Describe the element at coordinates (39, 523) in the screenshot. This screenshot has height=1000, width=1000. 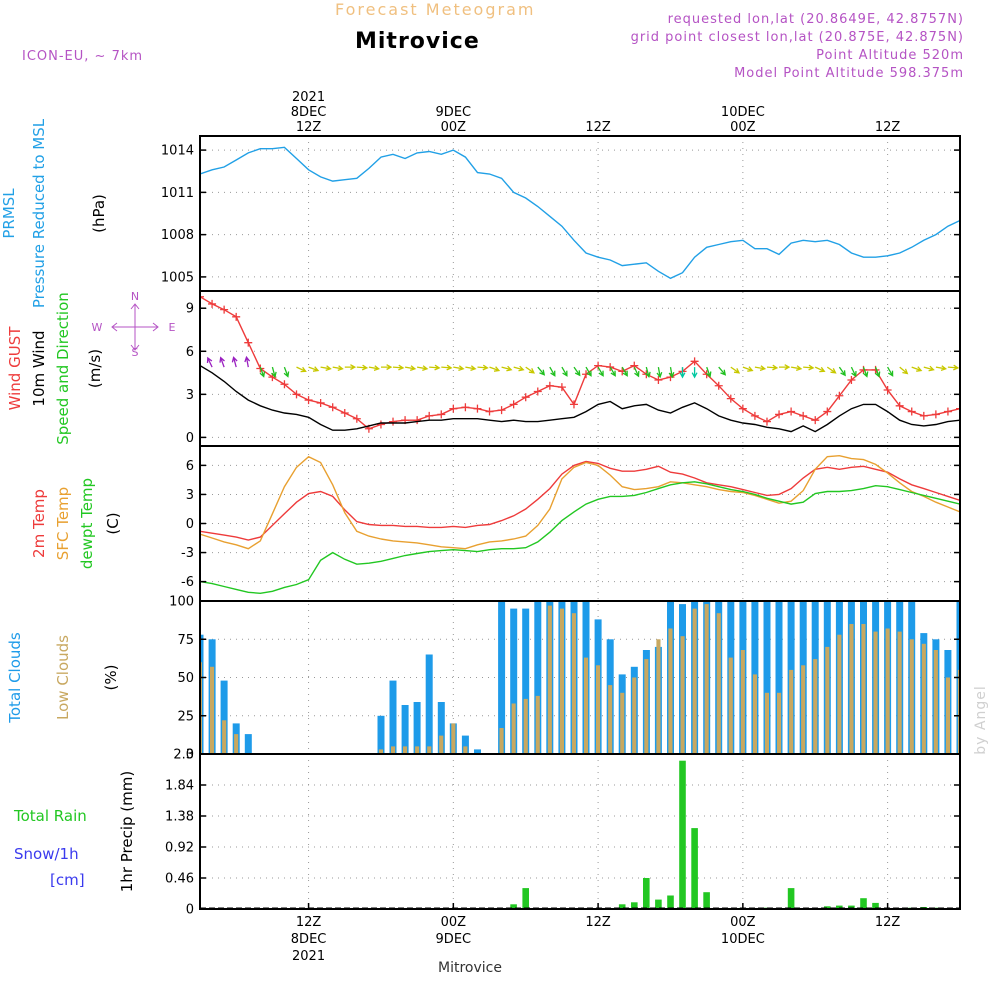
I see `panel-label: 2m Temp` at that location.